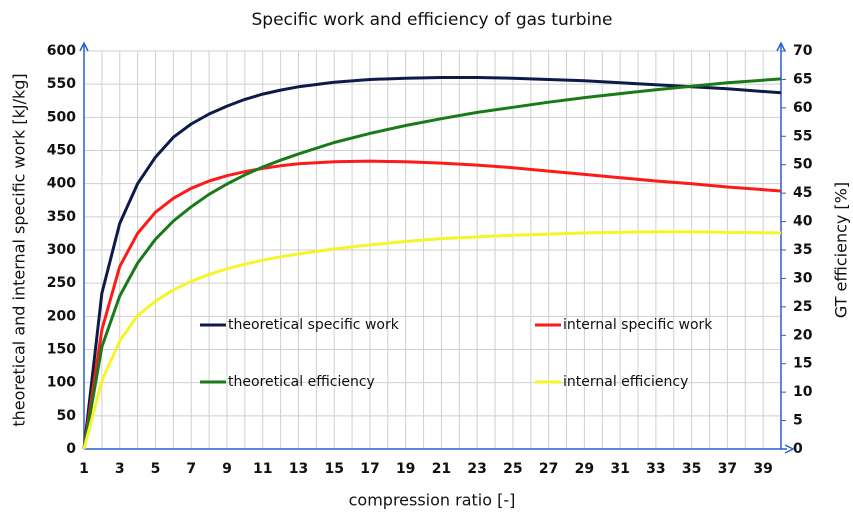 Image resolution: width=853 pixels, height=515 pixels. Describe the element at coordinates (441, 469) in the screenshot. I see `x-tick-label: 21` at that location.